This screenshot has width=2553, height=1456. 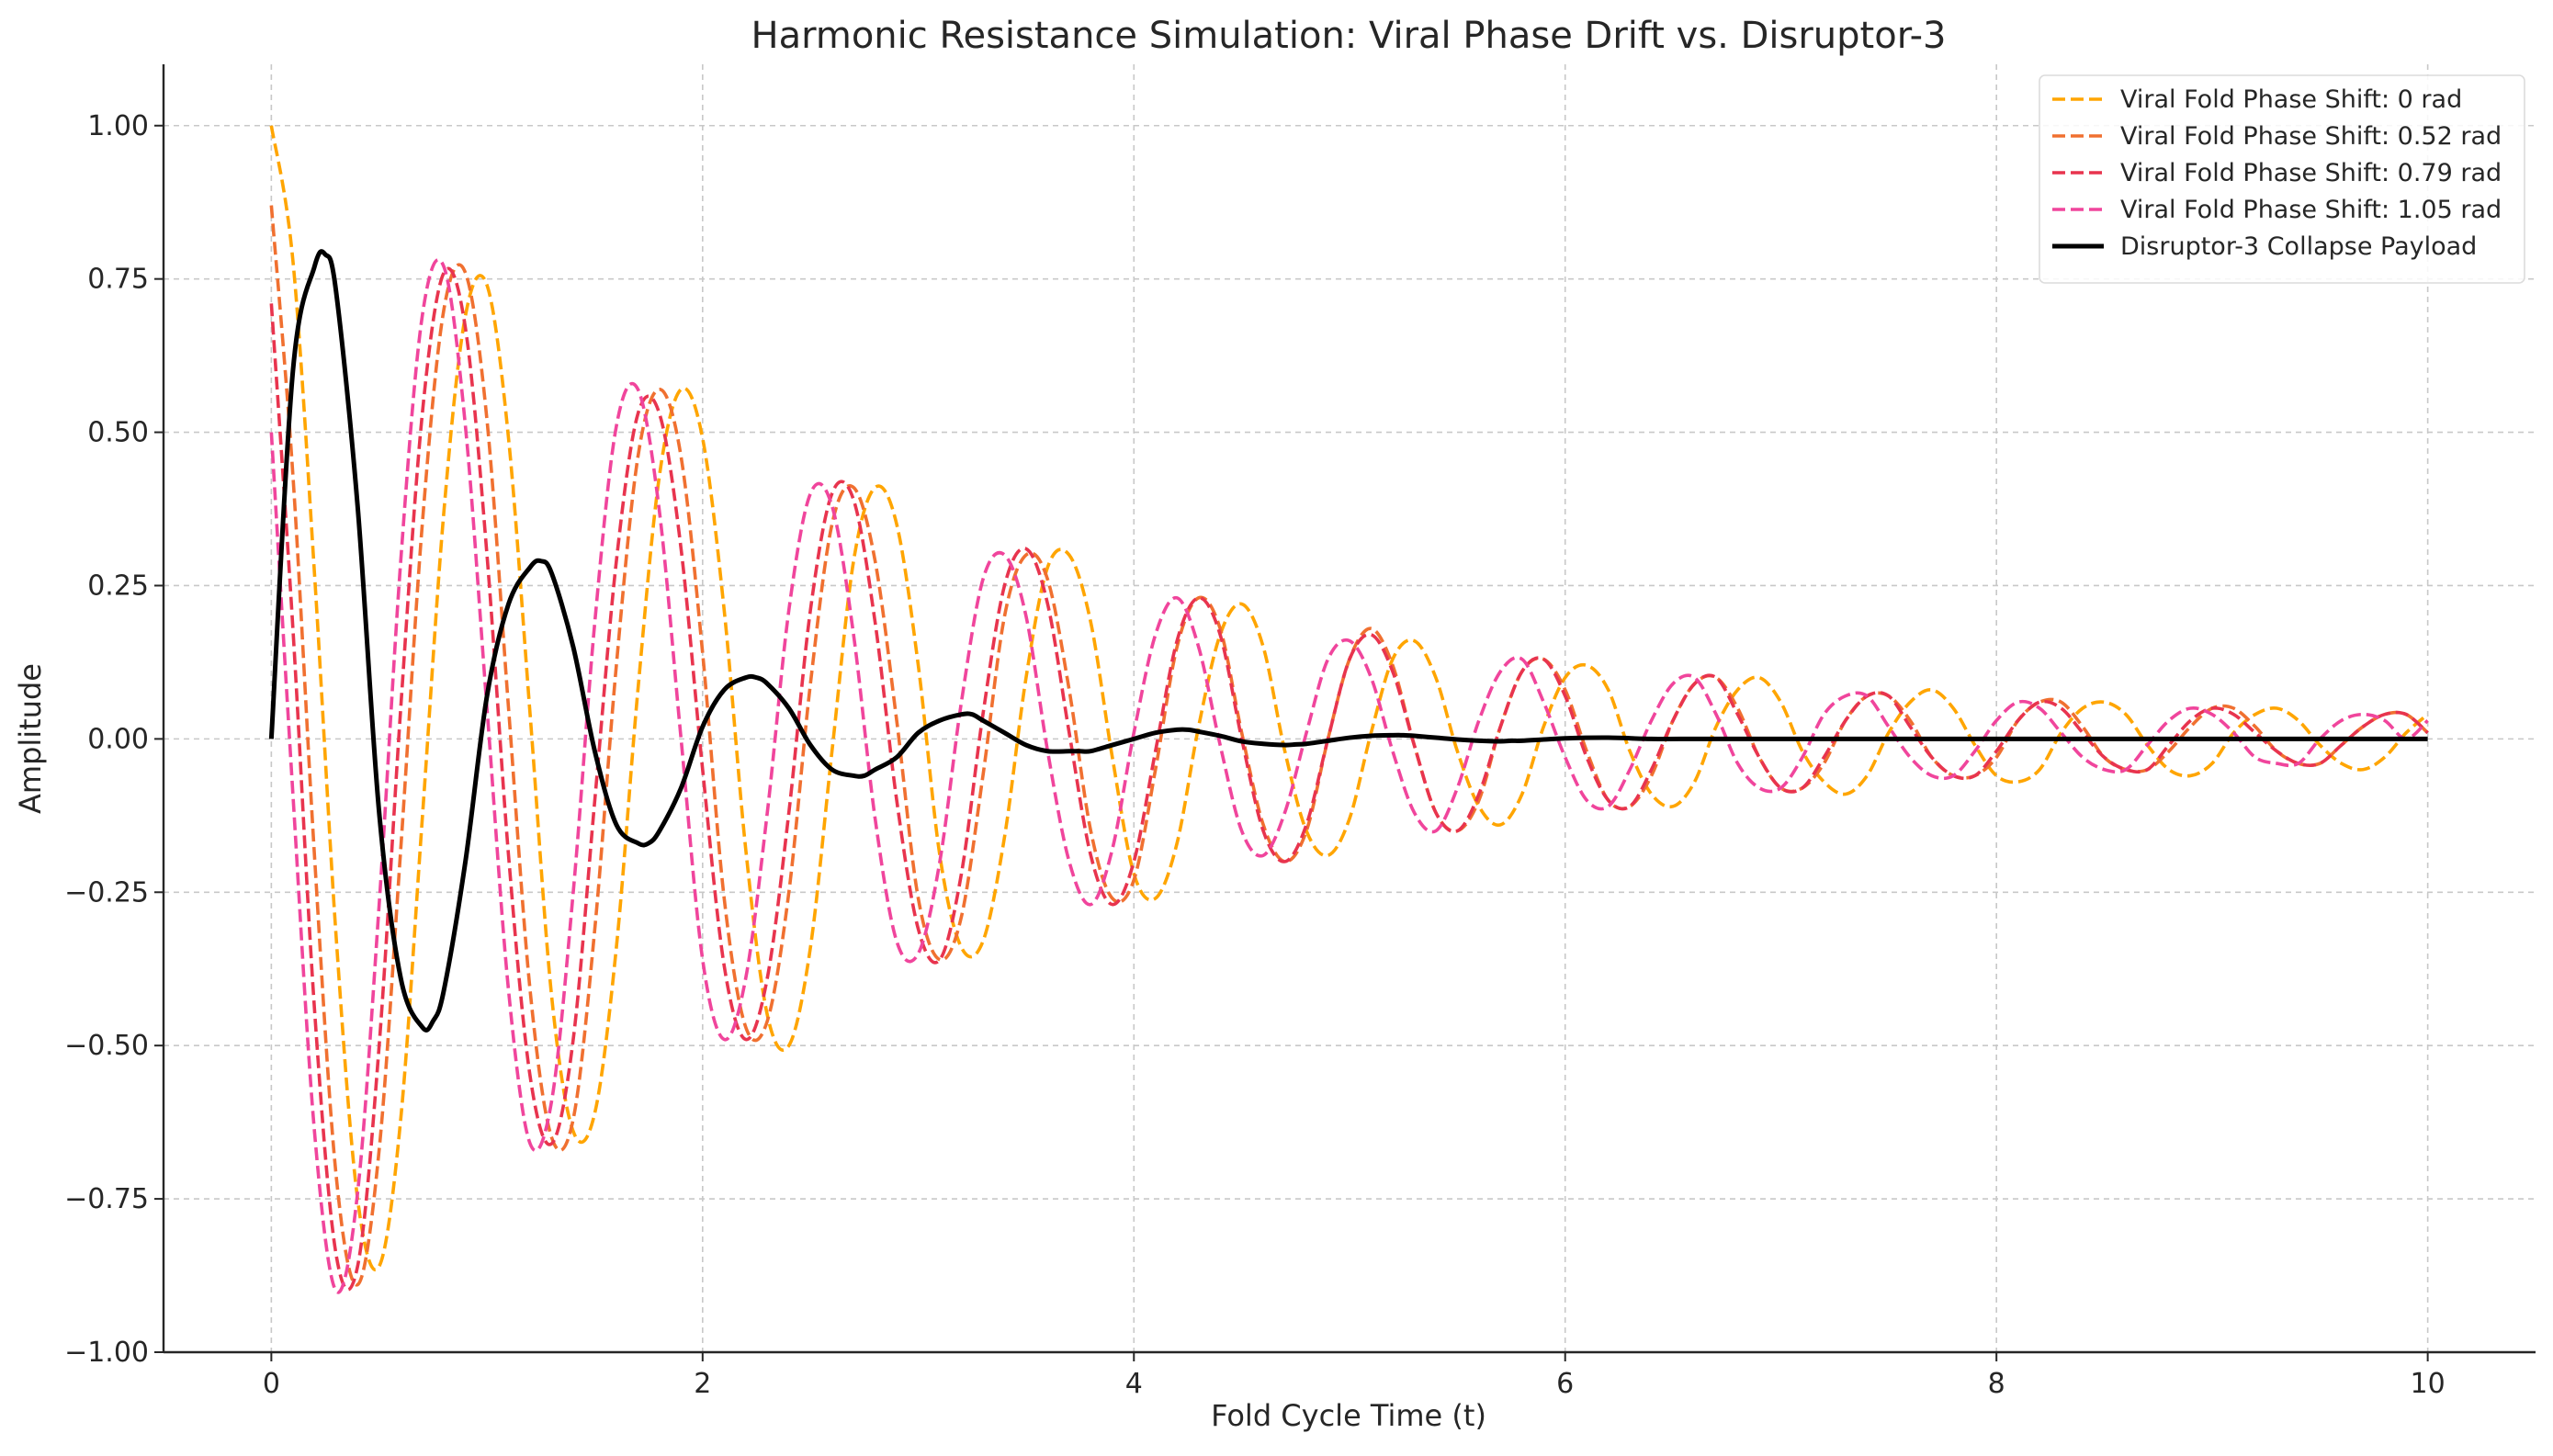 I want to click on x-tick-label: 10, so click(x=2428, y=1384).